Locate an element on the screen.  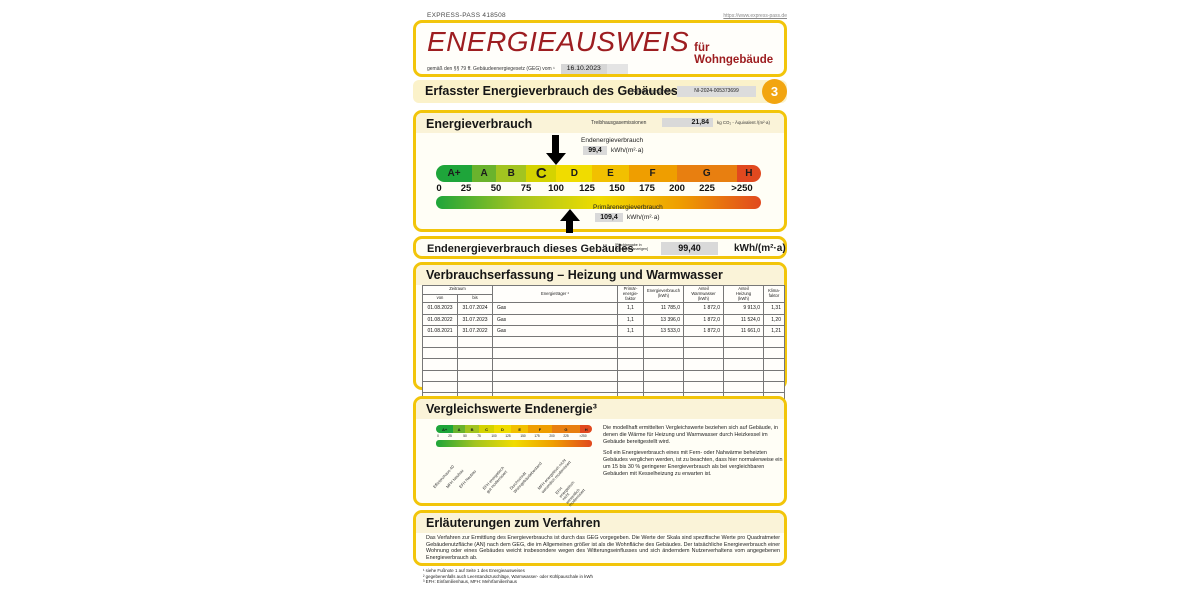
issuer-website-link: https://www.express-pass.de is located at coordinates (755, 16).